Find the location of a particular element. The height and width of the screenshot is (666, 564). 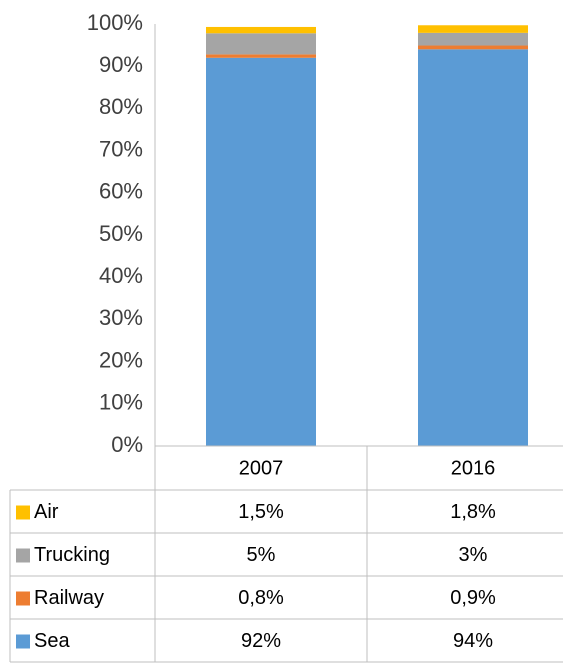

x-tick-label: 2007 is located at coordinates (261, 468).